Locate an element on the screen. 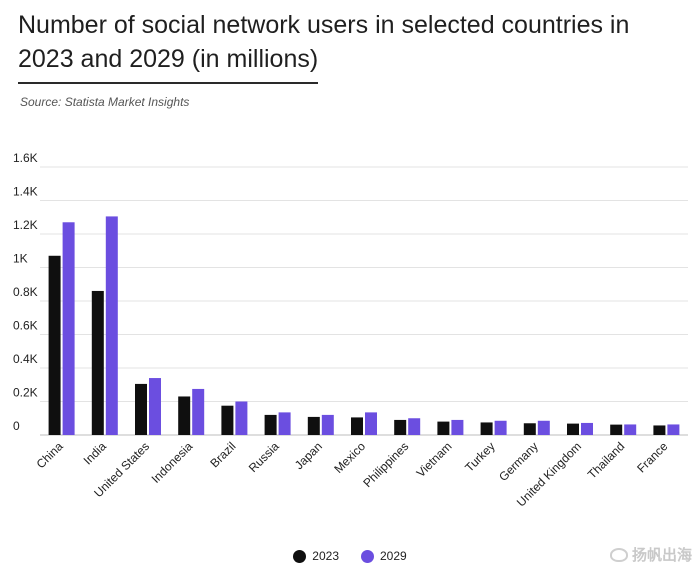  legend-swatch-2029 is located at coordinates (367, 556).